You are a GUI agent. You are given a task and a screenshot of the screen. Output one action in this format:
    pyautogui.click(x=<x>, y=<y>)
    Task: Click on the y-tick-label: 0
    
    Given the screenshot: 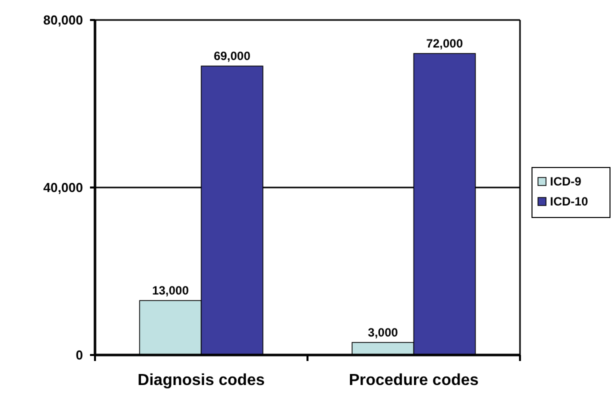 What is the action you would take?
    pyautogui.click(x=79, y=355)
    